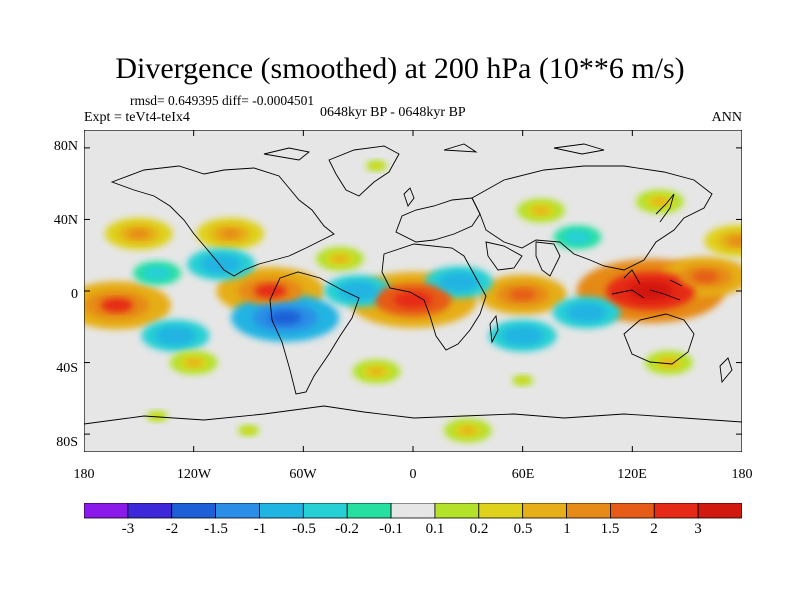 The width and height of the screenshot is (800, 600). Describe the element at coordinates (479, 529) in the screenshot. I see `colorbar-label: 0.2` at that location.